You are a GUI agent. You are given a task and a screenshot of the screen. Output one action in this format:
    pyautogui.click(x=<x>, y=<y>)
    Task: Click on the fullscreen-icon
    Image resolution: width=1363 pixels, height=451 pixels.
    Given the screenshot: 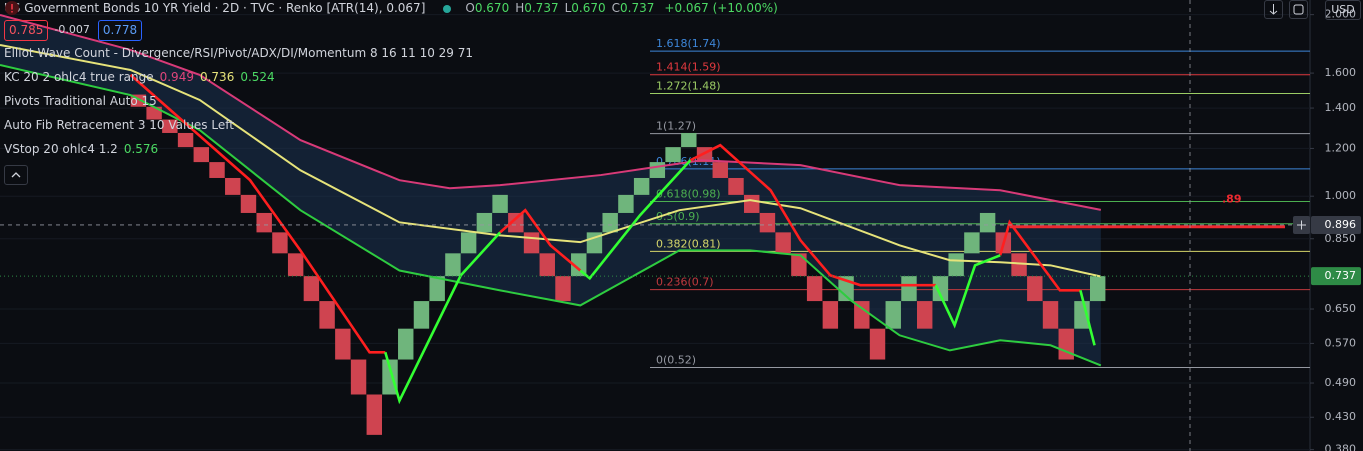 What is the action you would take?
    pyautogui.click(x=1298, y=9)
    